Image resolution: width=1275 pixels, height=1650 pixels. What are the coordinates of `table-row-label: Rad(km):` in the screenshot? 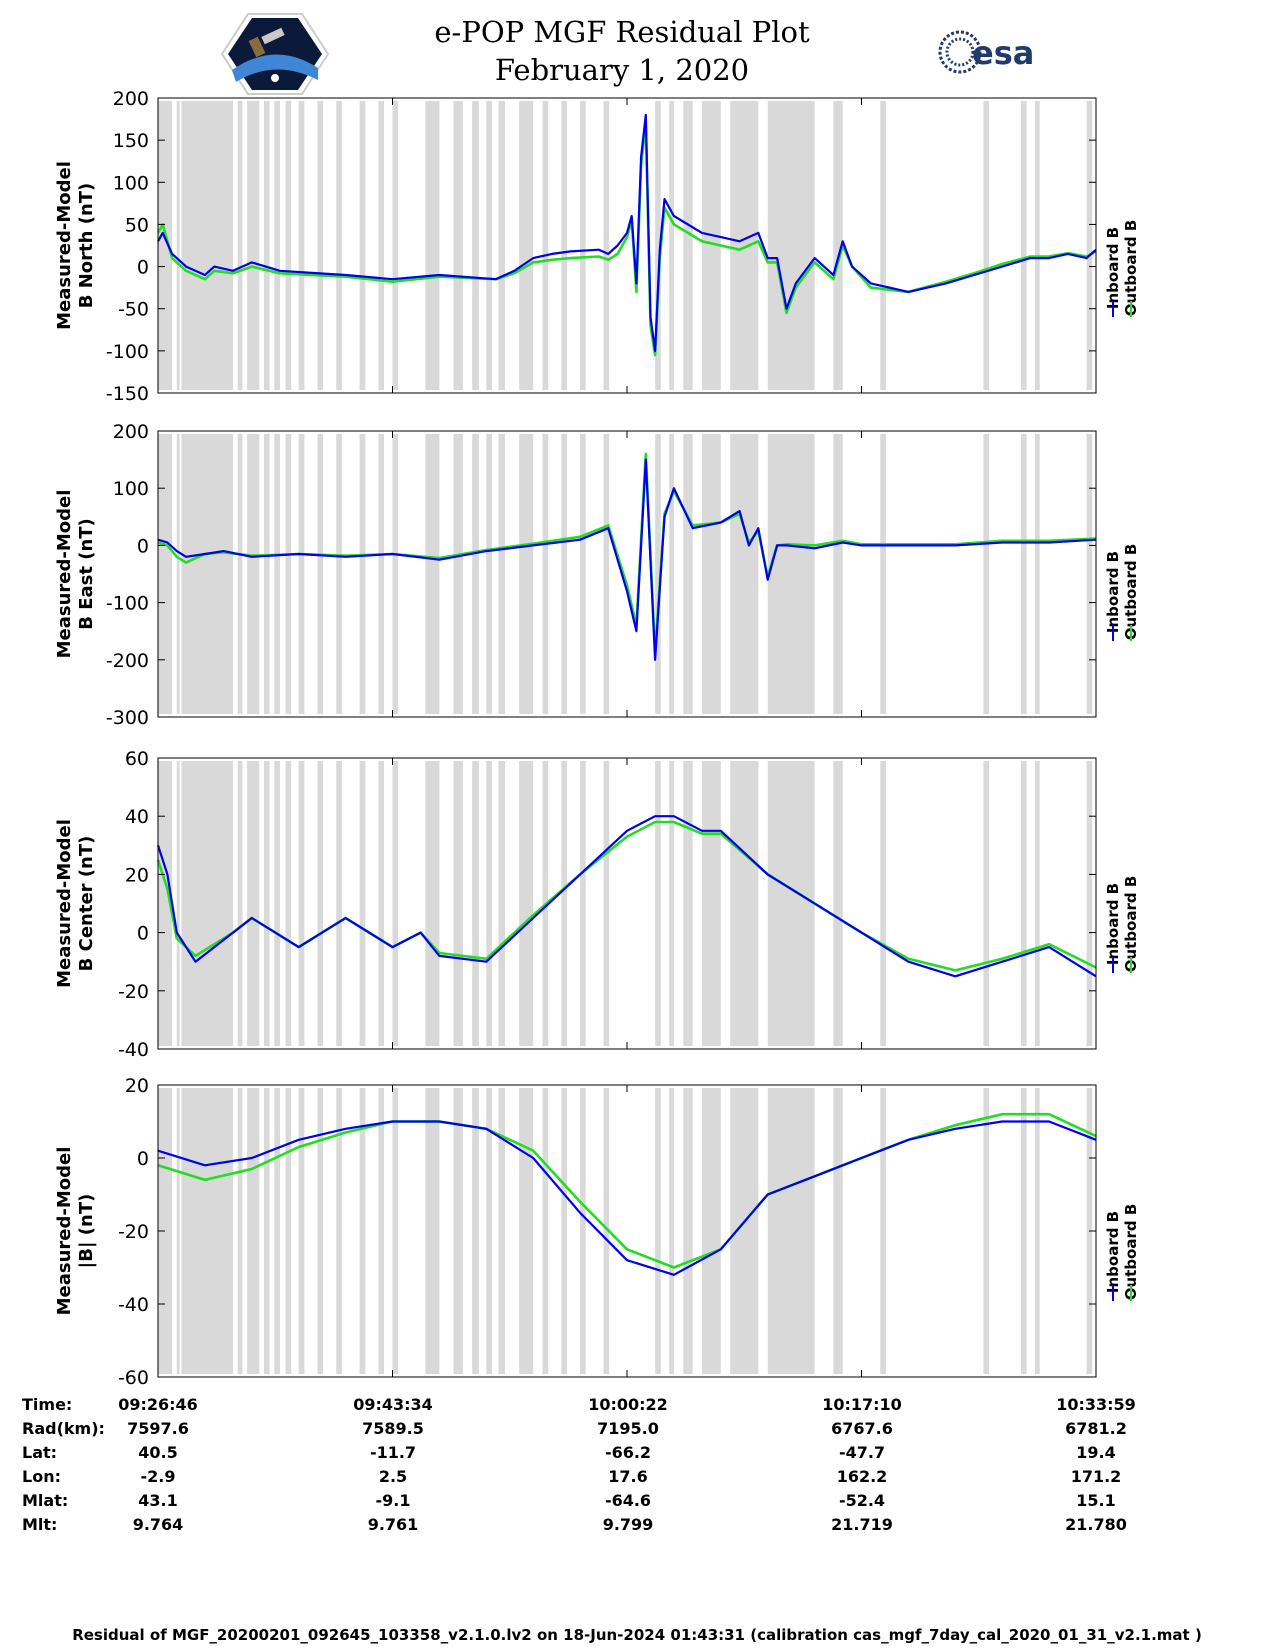 It's located at (63, 1428).